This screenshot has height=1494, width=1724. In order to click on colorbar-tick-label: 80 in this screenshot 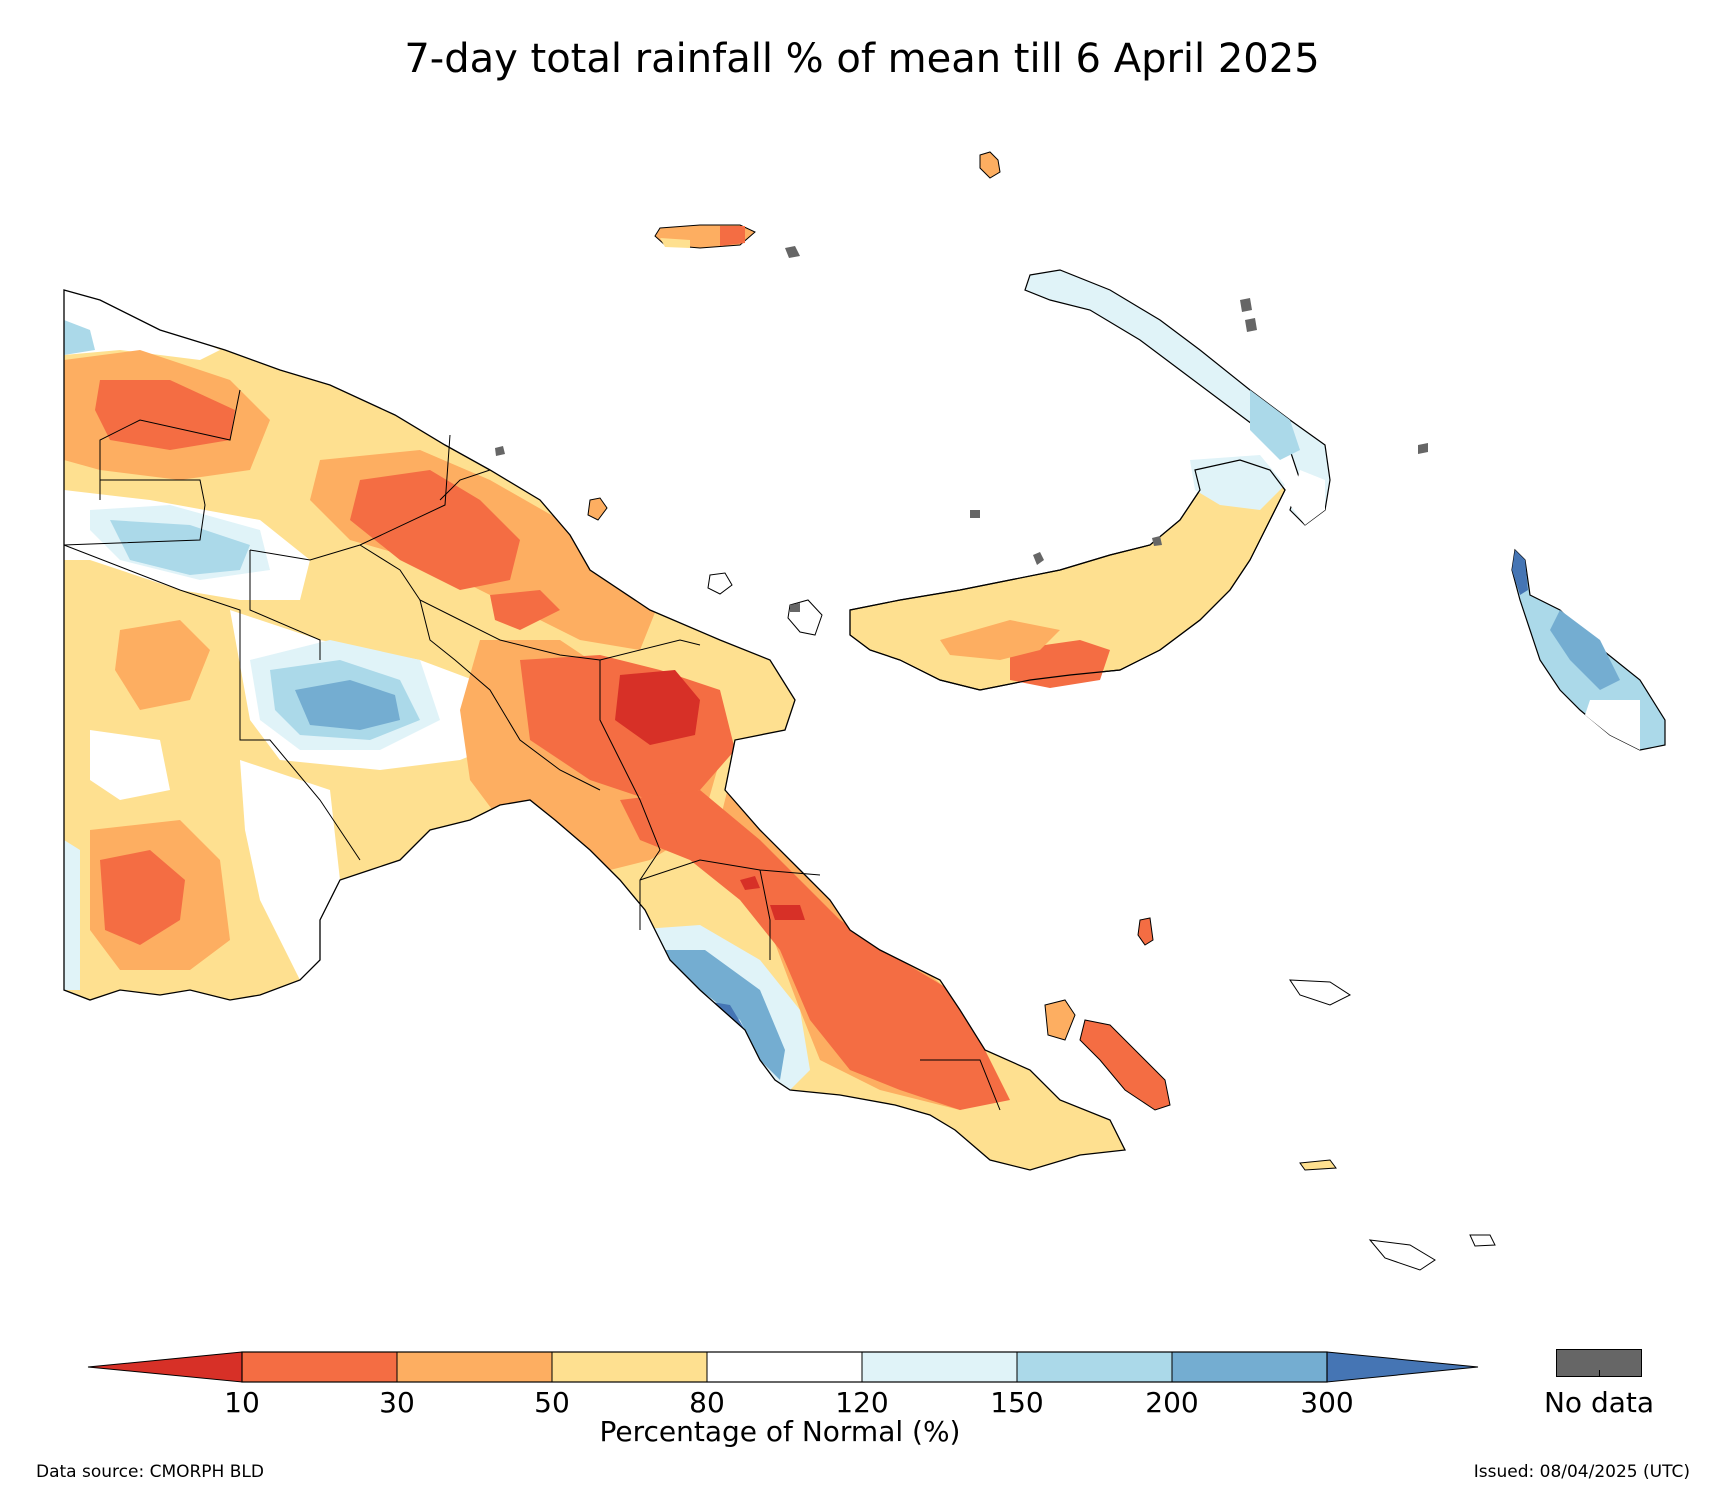, I will do `click(707, 1402)`.